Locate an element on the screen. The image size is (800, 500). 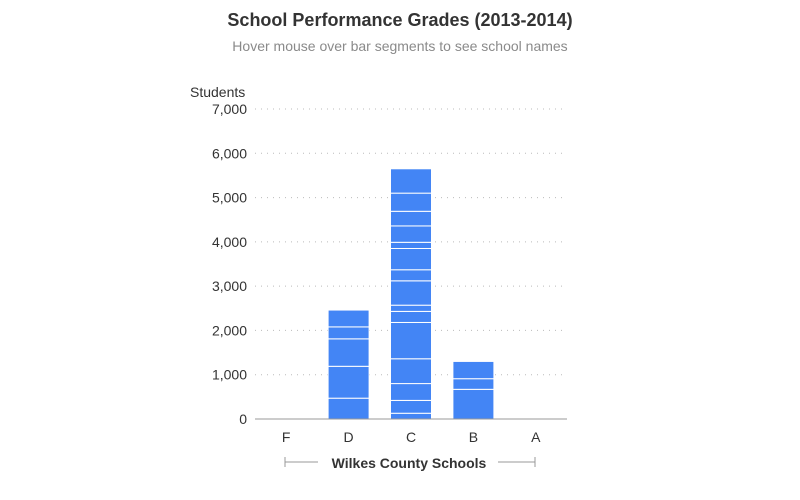
x-axis-label: Wilkes County Schools is located at coordinates (409, 463).